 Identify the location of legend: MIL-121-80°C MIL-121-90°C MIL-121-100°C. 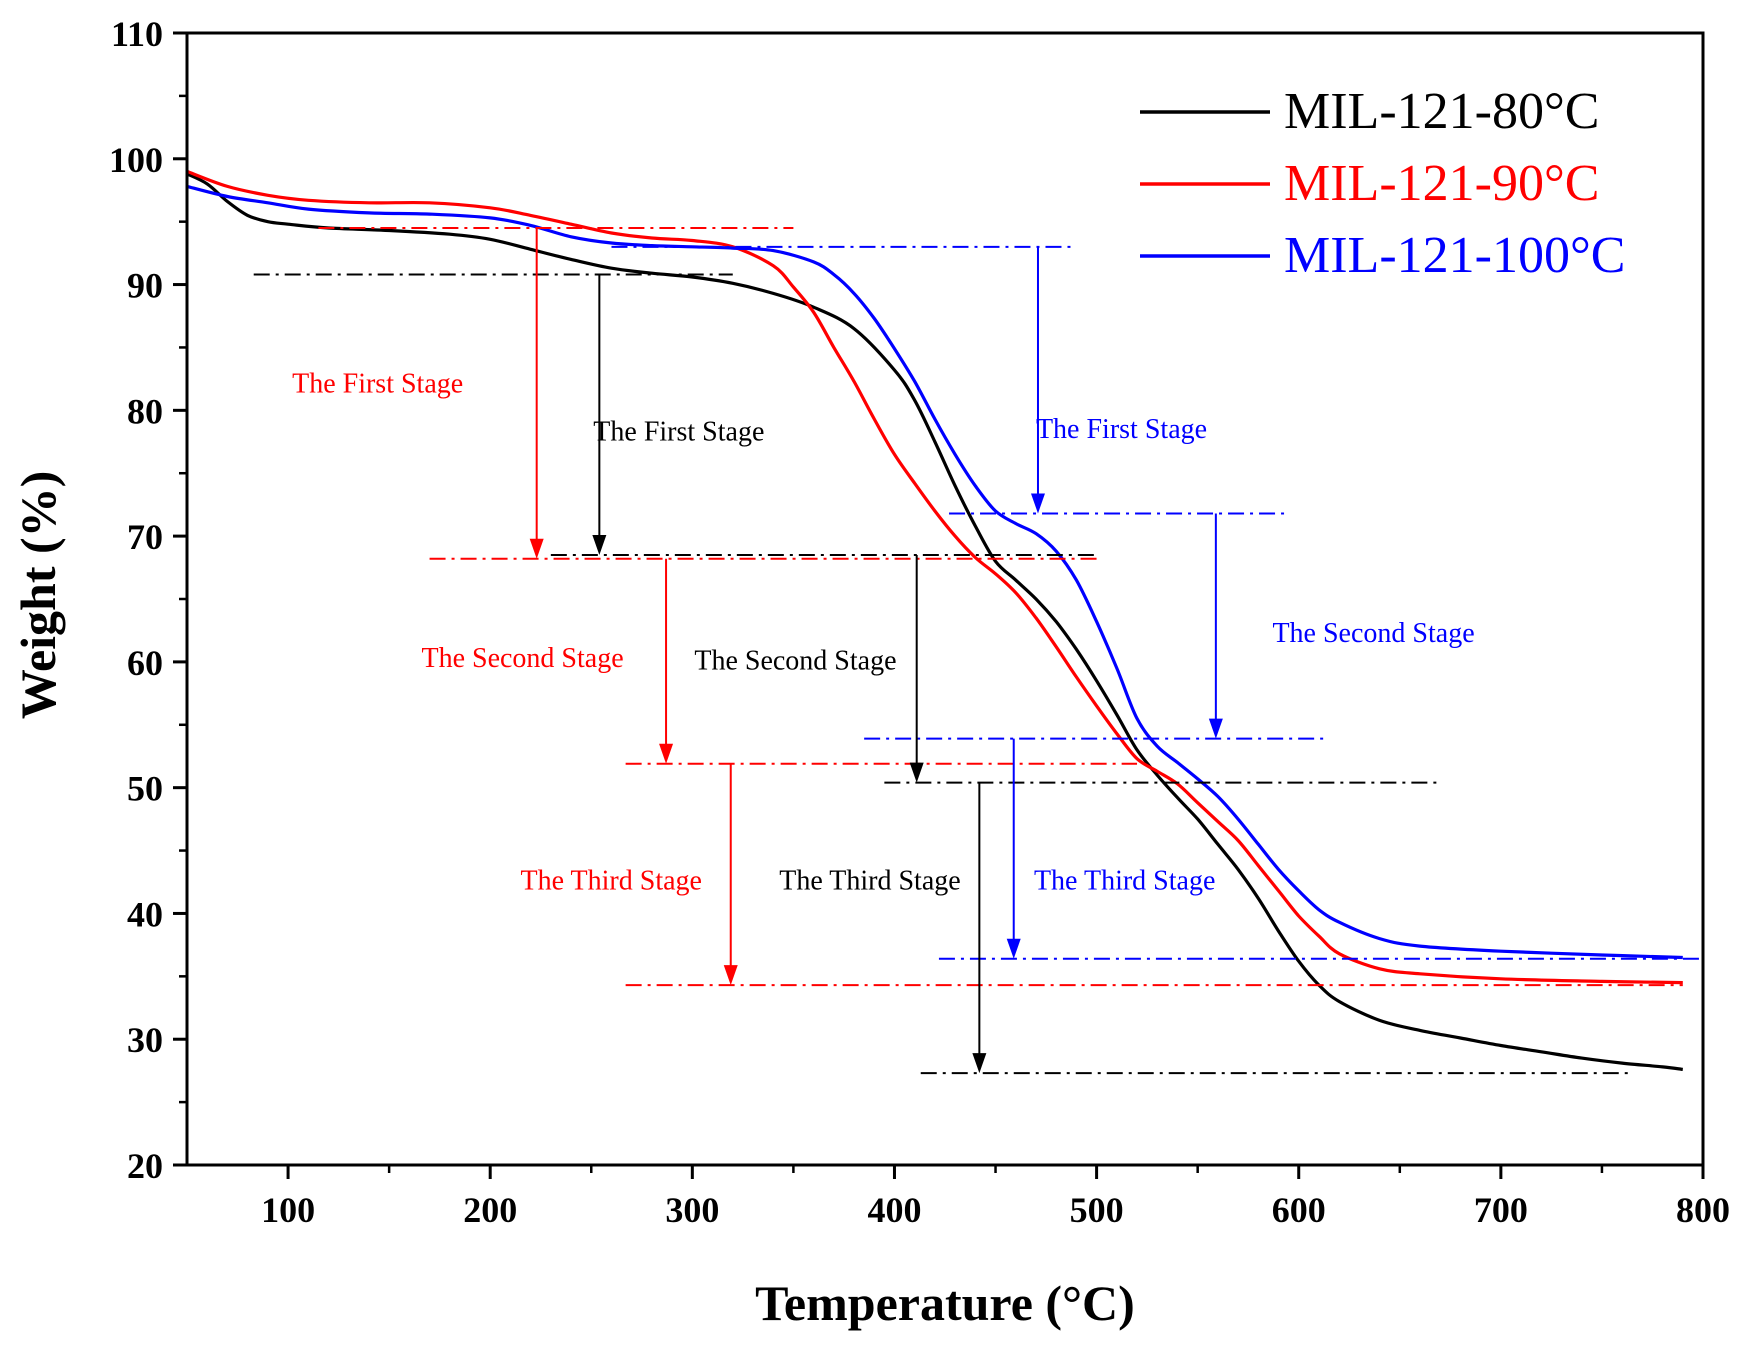
(1382, 183).